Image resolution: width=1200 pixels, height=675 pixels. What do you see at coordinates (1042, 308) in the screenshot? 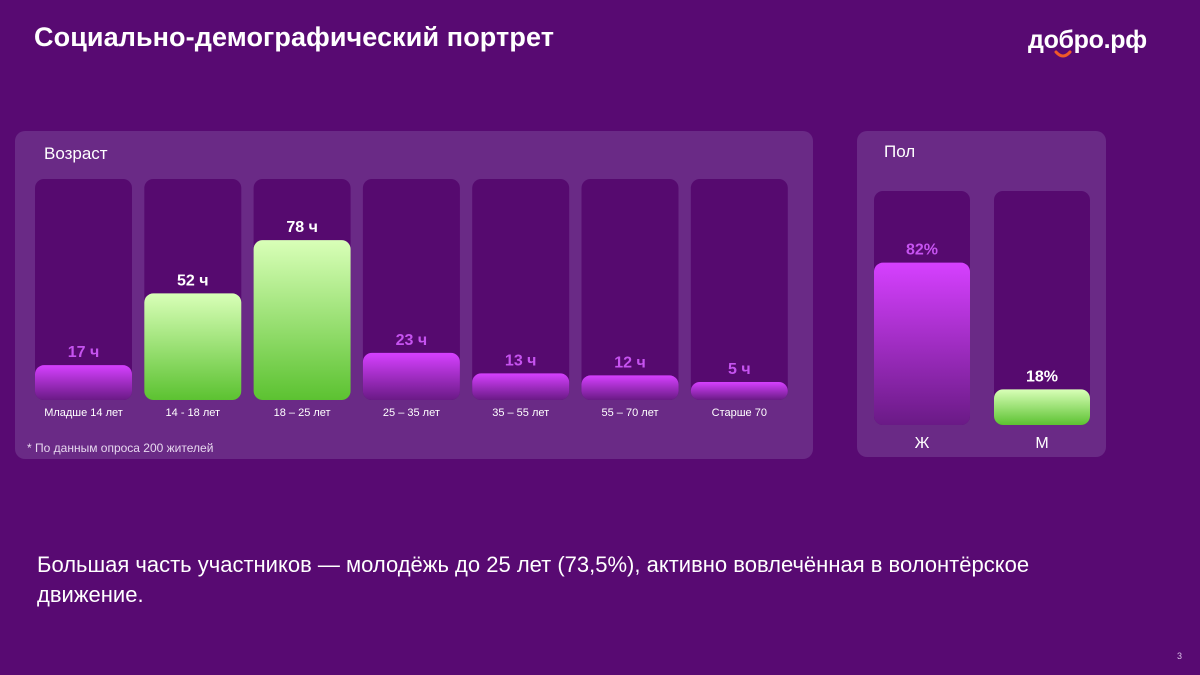
I see `gender-track` at bounding box center [1042, 308].